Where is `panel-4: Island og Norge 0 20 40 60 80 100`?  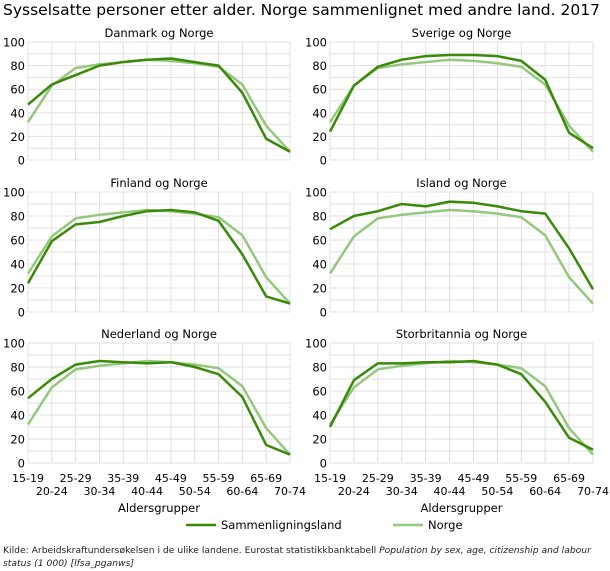
panel-4: Island og Norge 0 20 40 60 80 100 is located at coordinates (450, 248).